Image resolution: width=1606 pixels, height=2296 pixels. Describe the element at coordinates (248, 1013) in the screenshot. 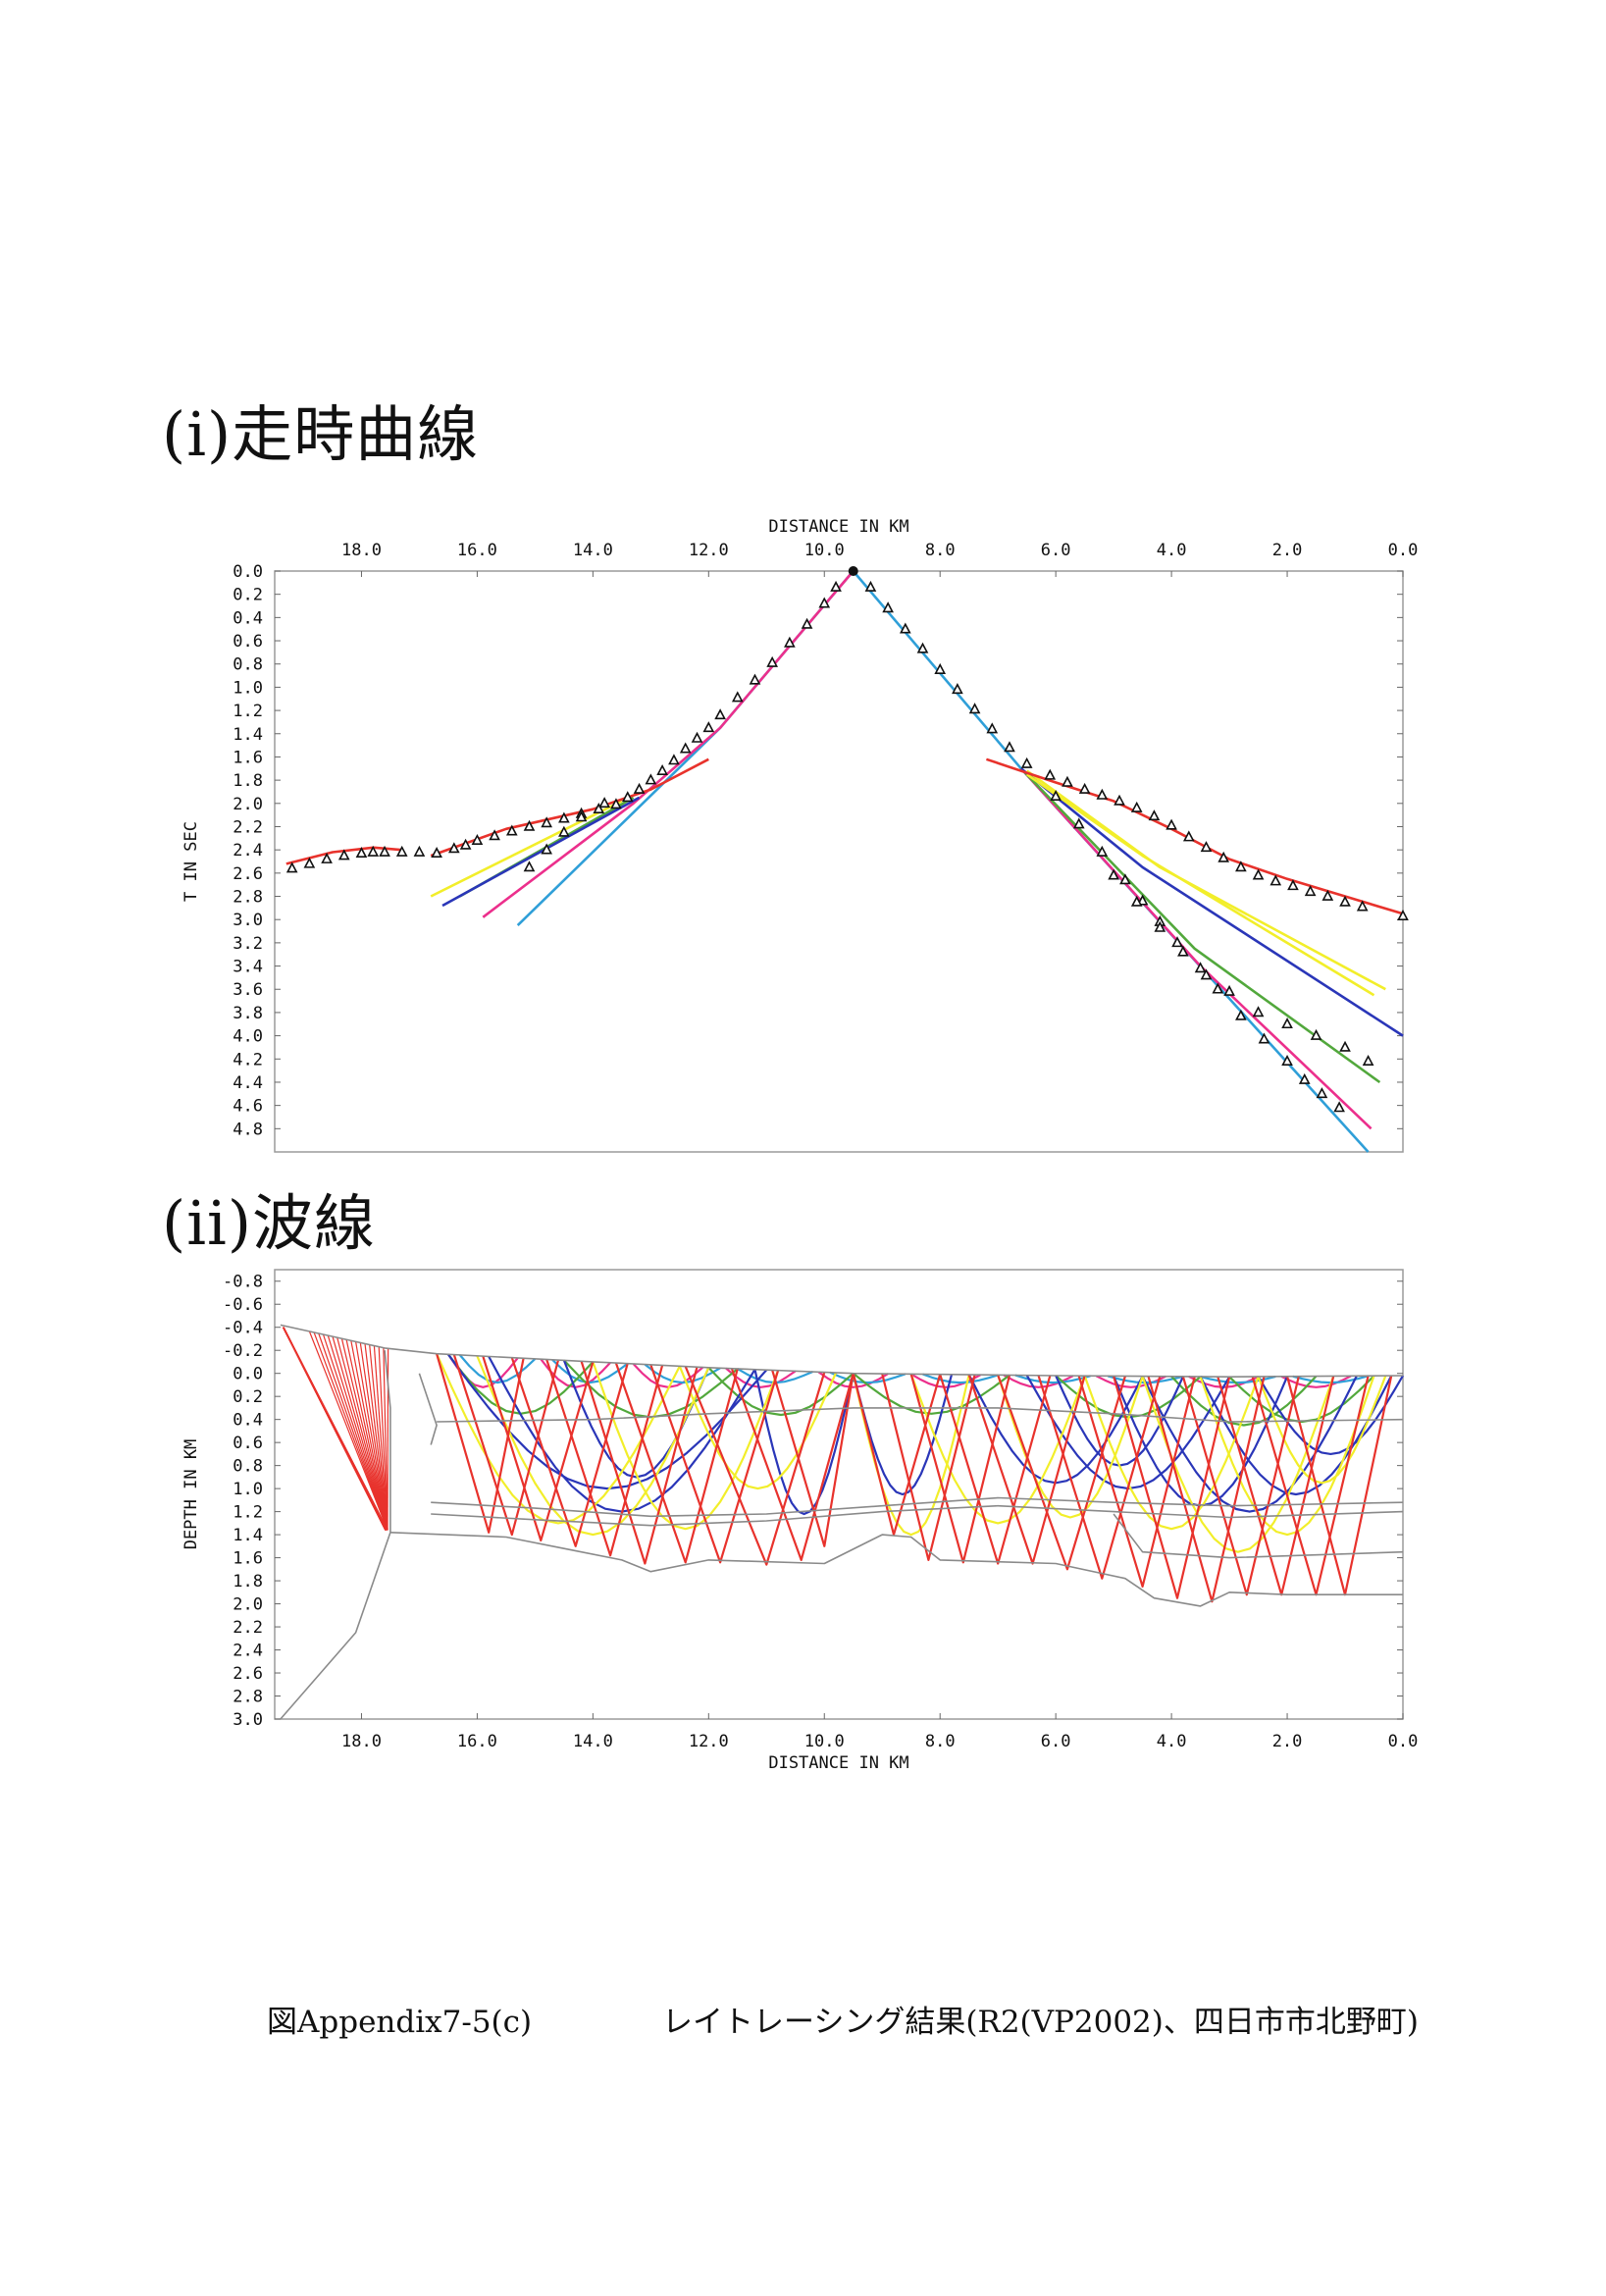

I see `y-tick-label: 3.8` at that location.